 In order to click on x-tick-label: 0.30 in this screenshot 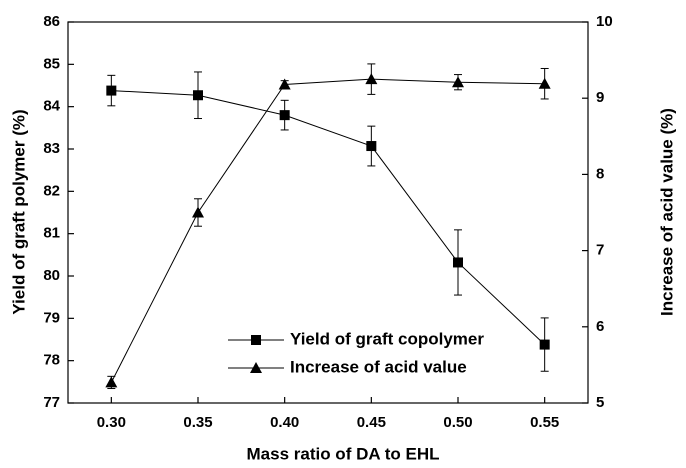, I will do `click(111, 422)`.